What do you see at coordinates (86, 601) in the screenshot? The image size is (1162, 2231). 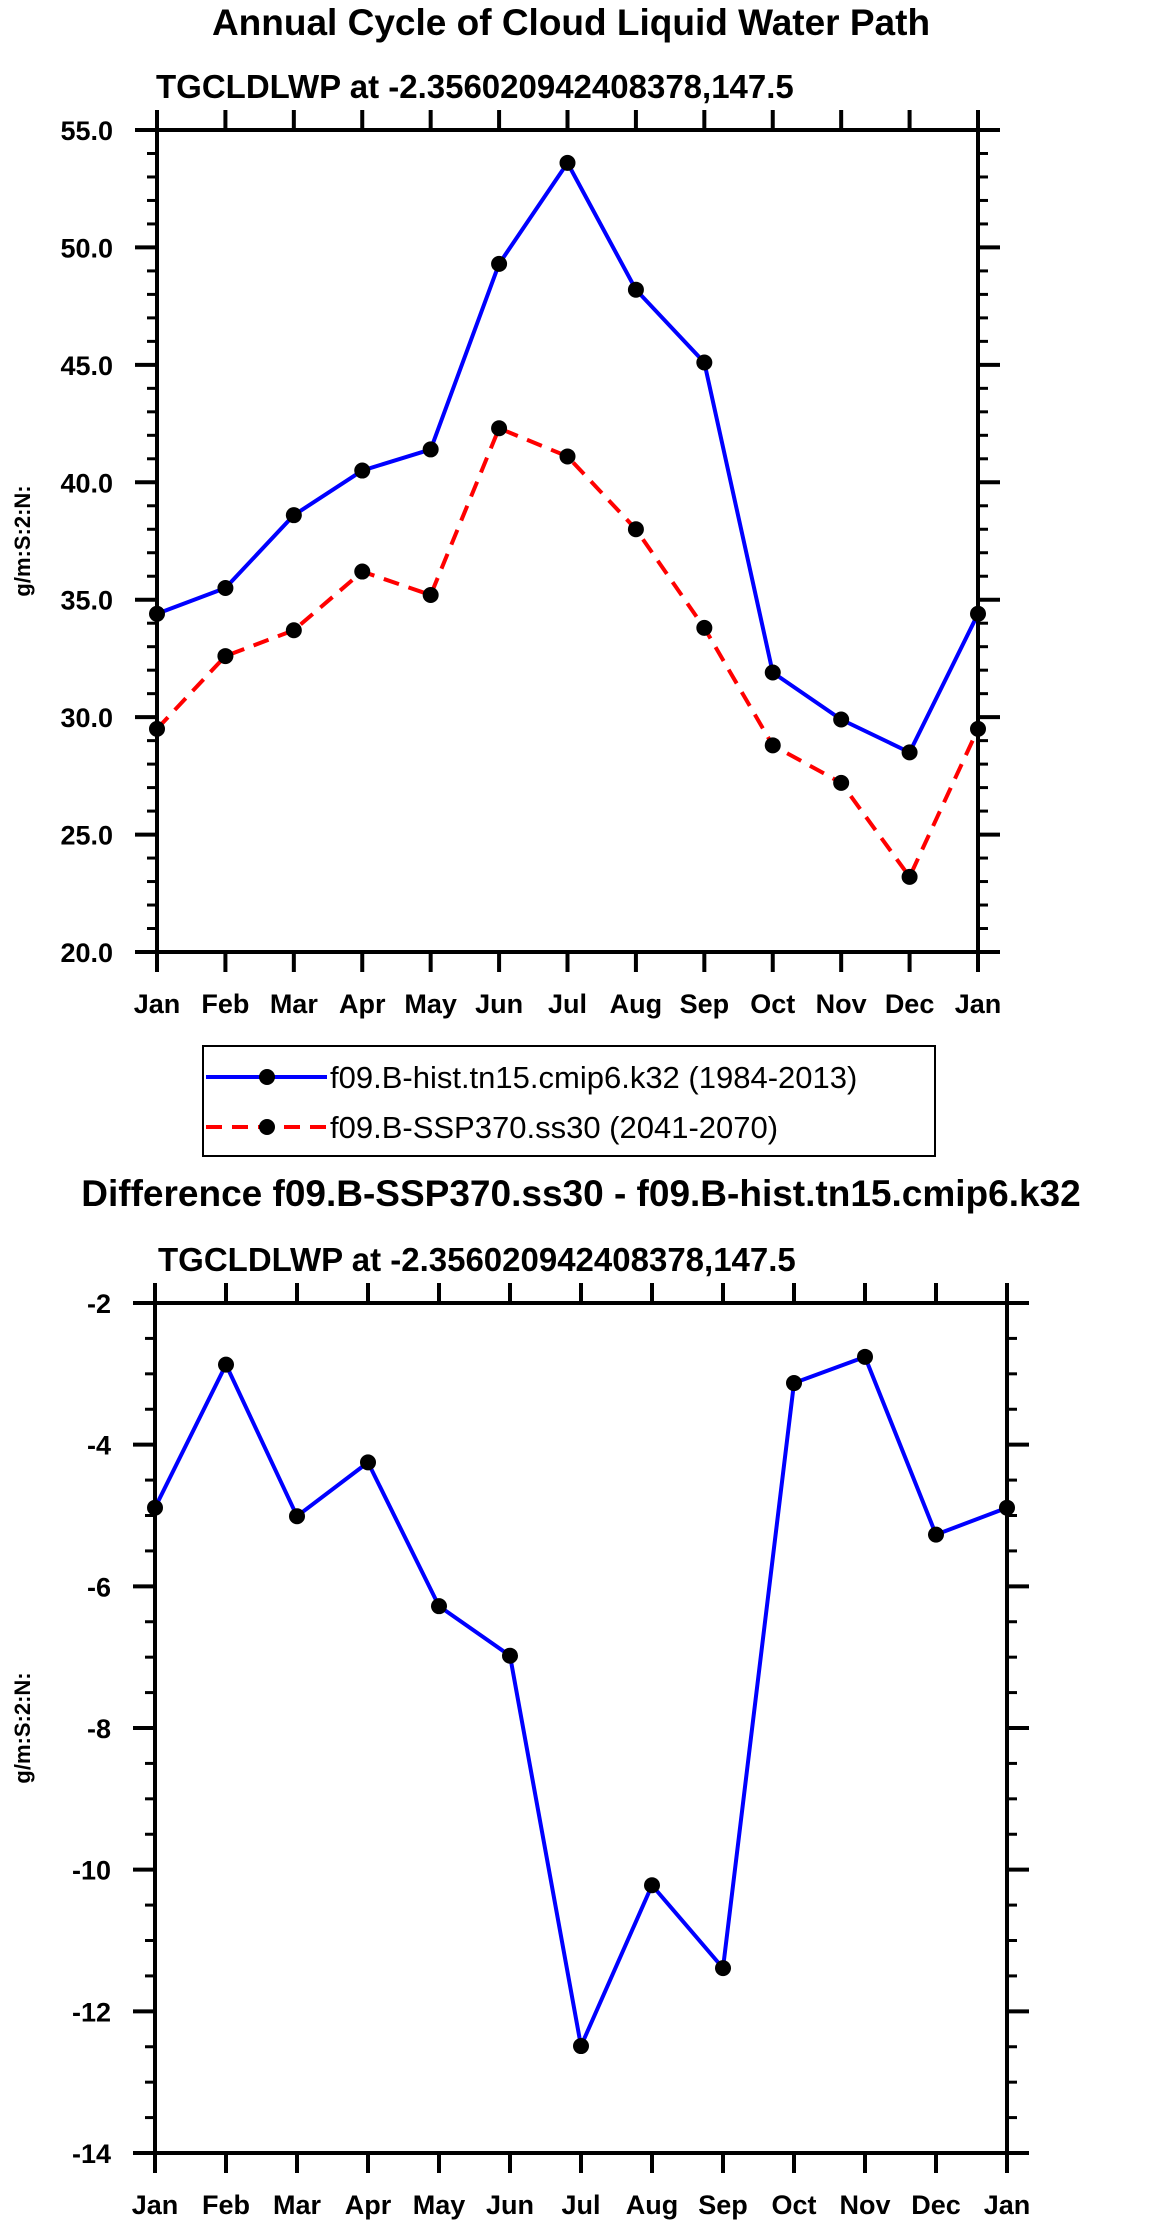 I see `y-tick-label: 35.0` at bounding box center [86, 601].